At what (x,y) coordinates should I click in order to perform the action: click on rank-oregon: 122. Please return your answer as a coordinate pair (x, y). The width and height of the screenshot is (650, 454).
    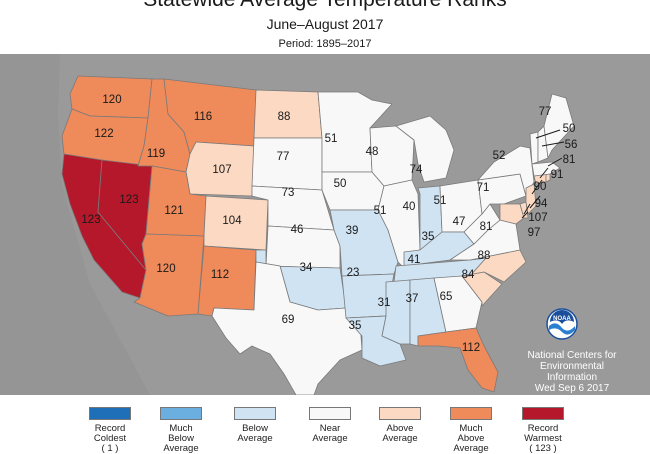
    Looking at the image, I should click on (103, 134).